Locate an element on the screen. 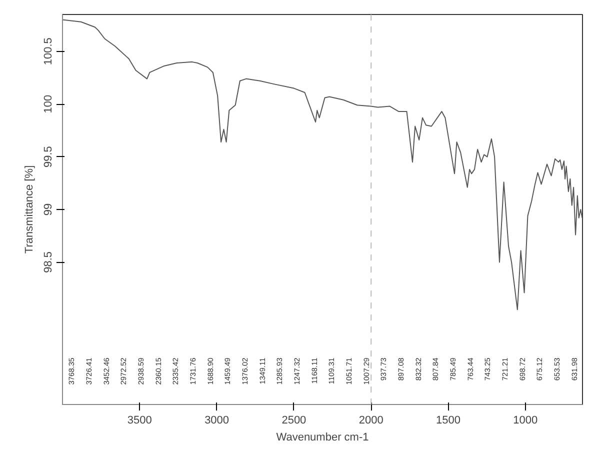 Image resolution: width=605 pixels, height=455 pixels. x-axis-title: Wavenumber cm-1 is located at coordinates (322, 438).